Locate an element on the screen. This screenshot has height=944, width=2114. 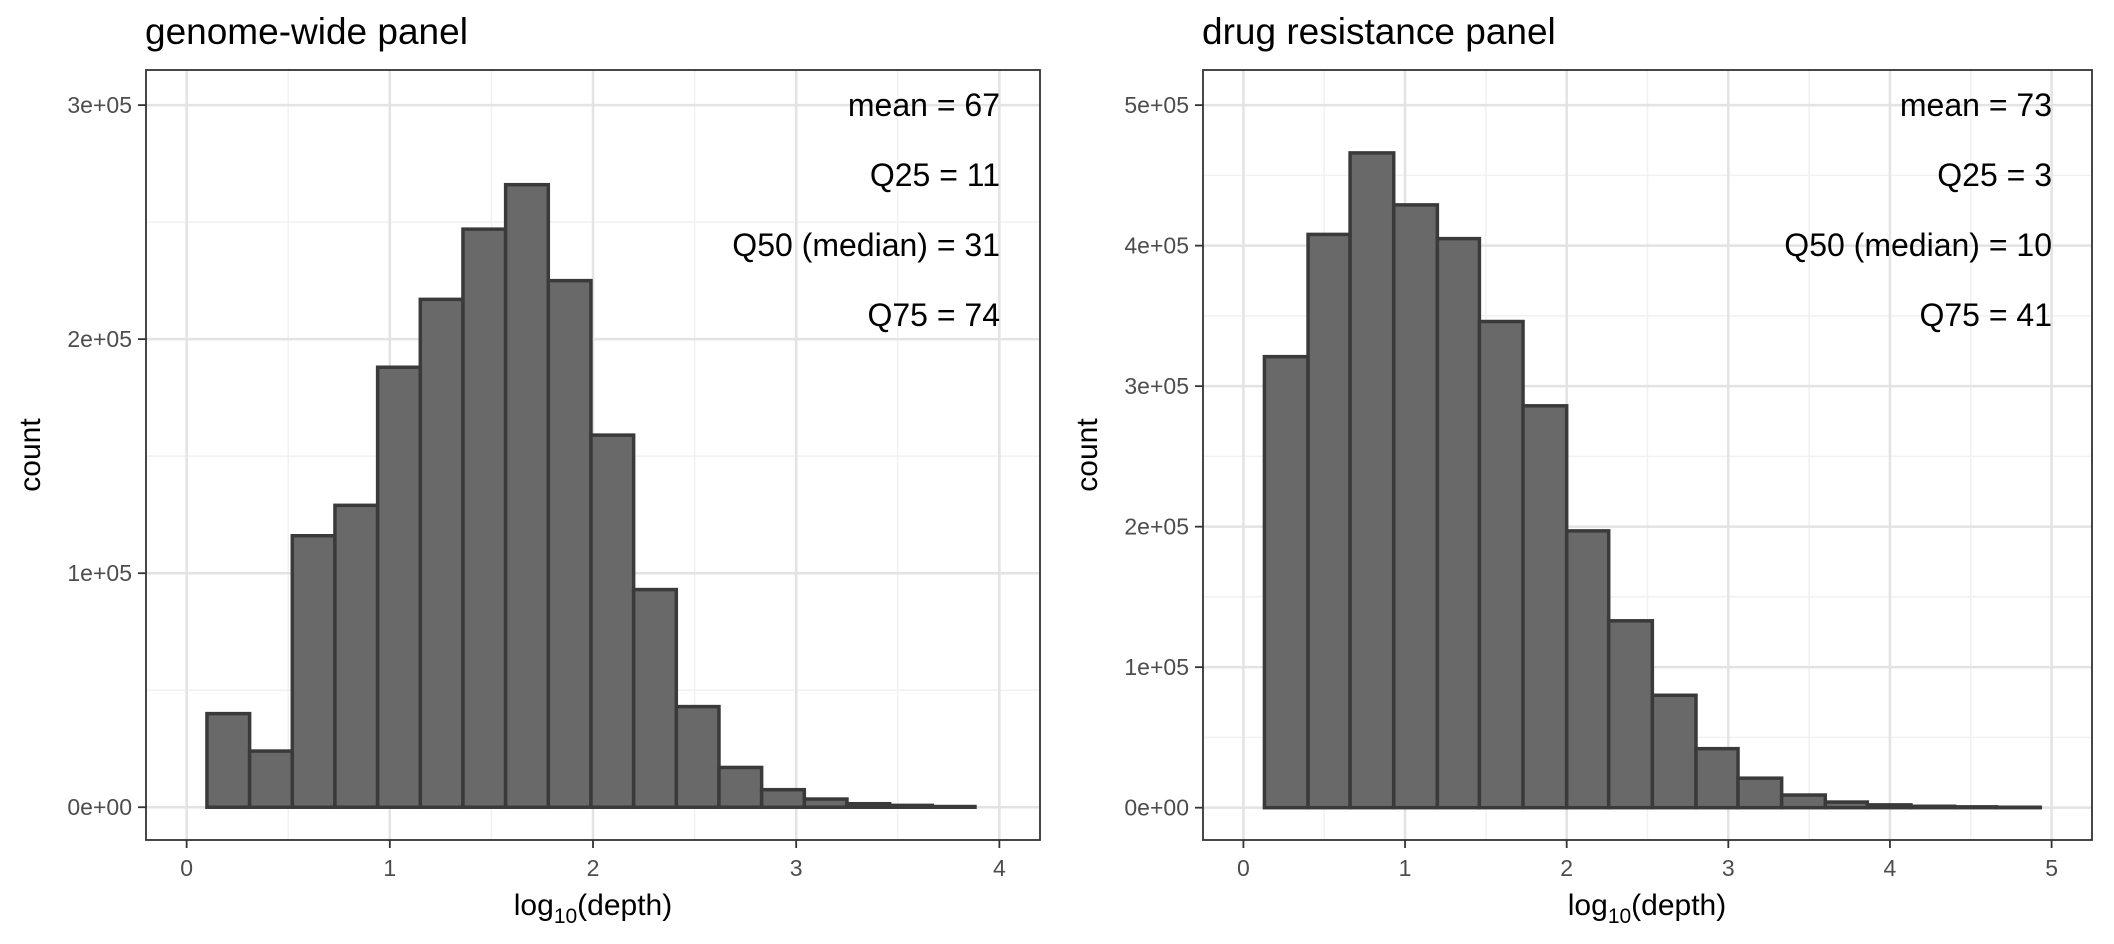
stat-annotation: Q50 (median) = 10 is located at coordinates (1918, 245).